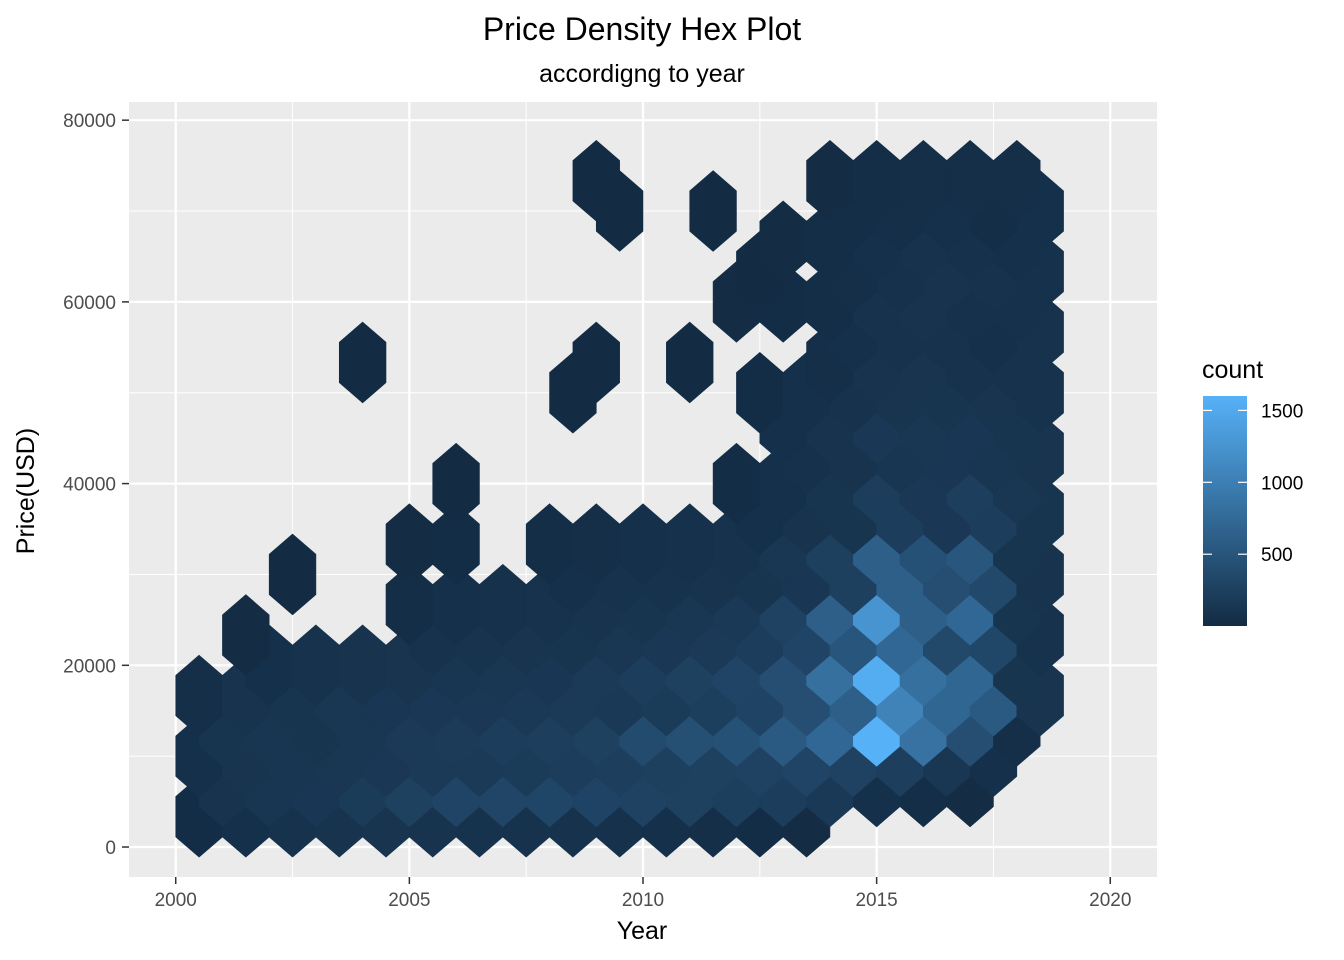 The width and height of the screenshot is (1344, 960). What do you see at coordinates (89, 485) in the screenshot?
I see `y-tick-label: 40000` at bounding box center [89, 485].